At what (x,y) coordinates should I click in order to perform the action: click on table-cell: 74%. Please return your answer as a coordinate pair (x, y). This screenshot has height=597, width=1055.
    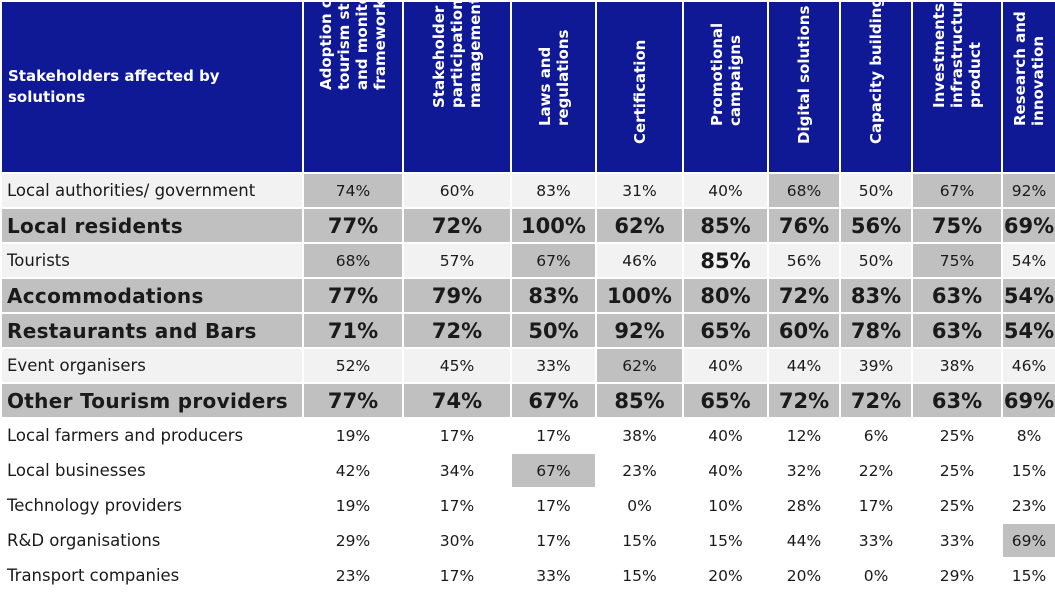
    Looking at the image, I should click on (353, 190).